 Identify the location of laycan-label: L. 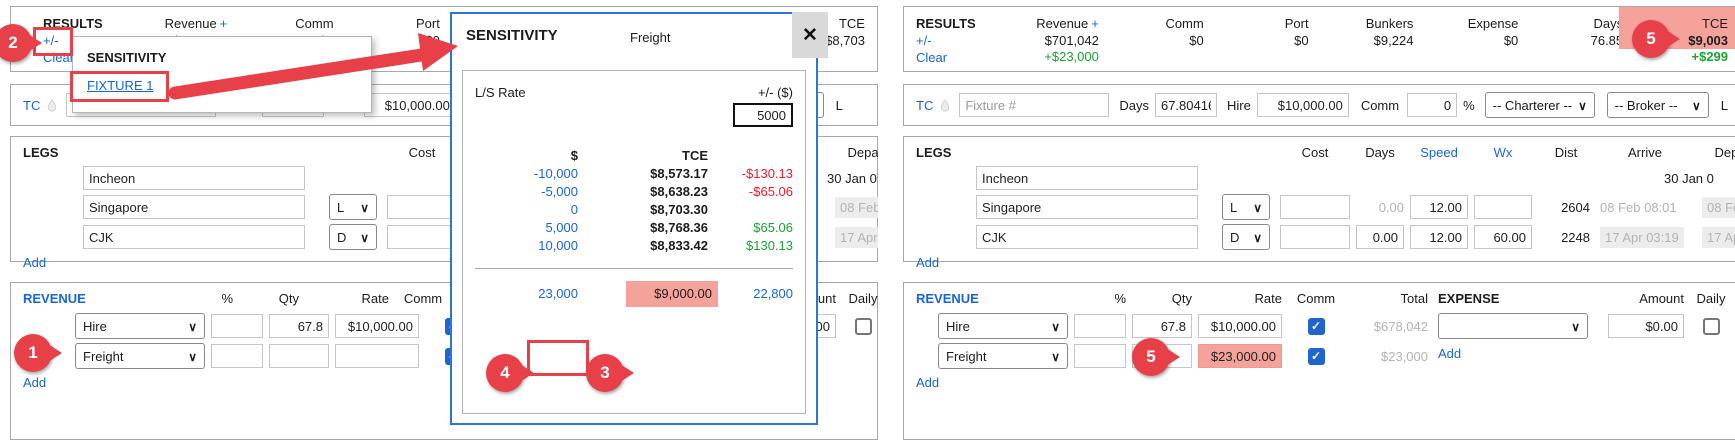
(1724, 105).